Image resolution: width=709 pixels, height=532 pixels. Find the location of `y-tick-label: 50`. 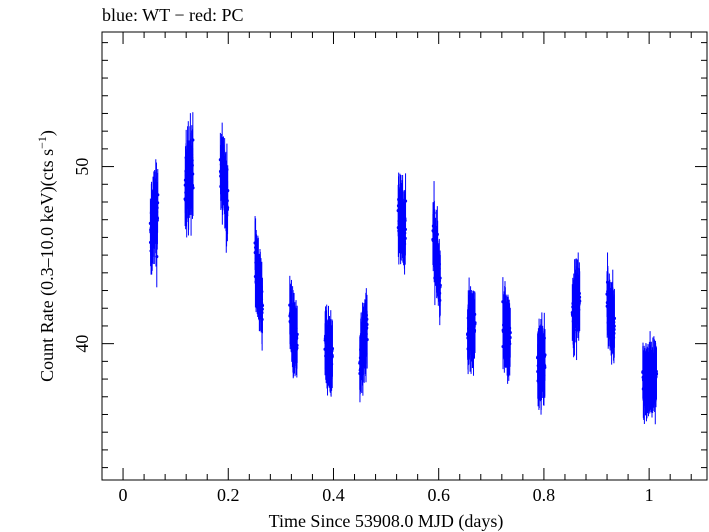

y-tick-label: 50 is located at coordinates (82, 167).